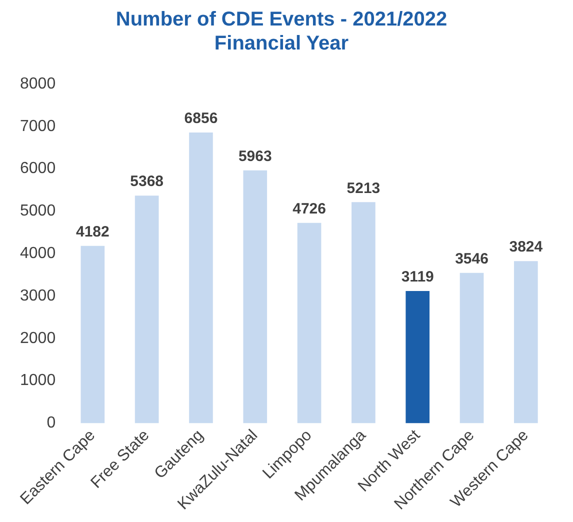 The image size is (573, 522). What do you see at coordinates (363, 188) in the screenshot?
I see `data-label: 5213` at bounding box center [363, 188].